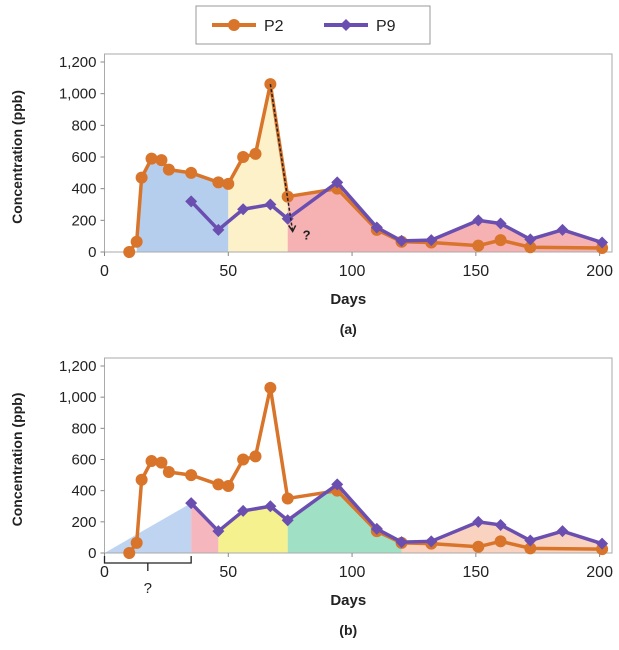  Describe the element at coordinates (386, 26) in the screenshot. I see `legend-label-P9: P9` at that location.